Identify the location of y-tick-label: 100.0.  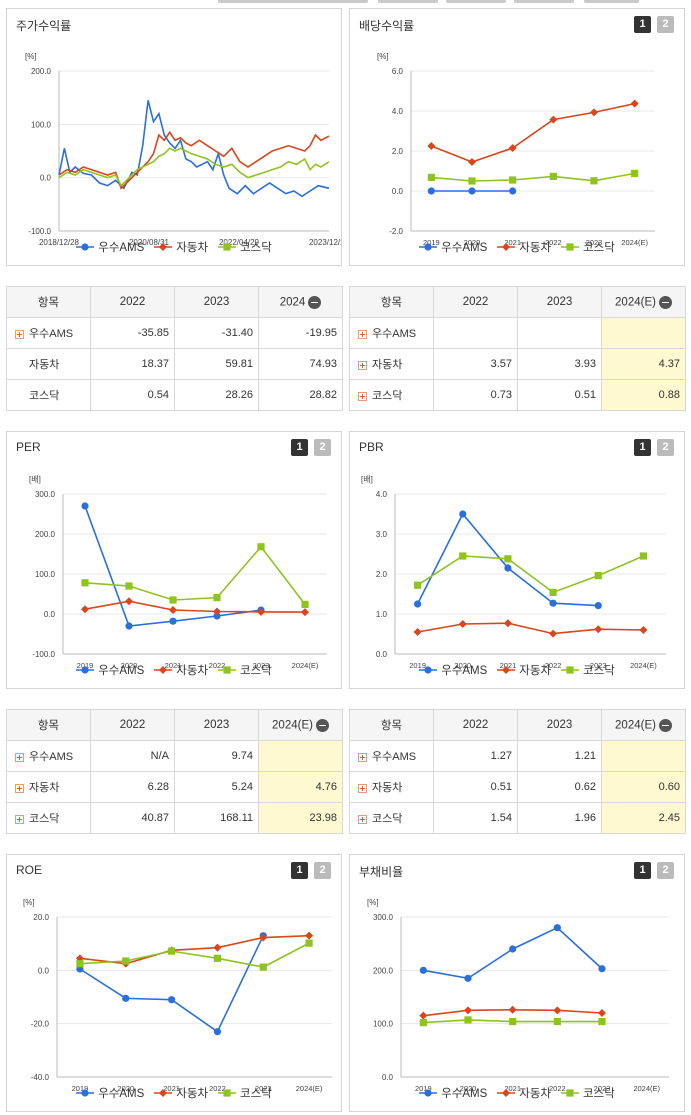
(383, 1024).